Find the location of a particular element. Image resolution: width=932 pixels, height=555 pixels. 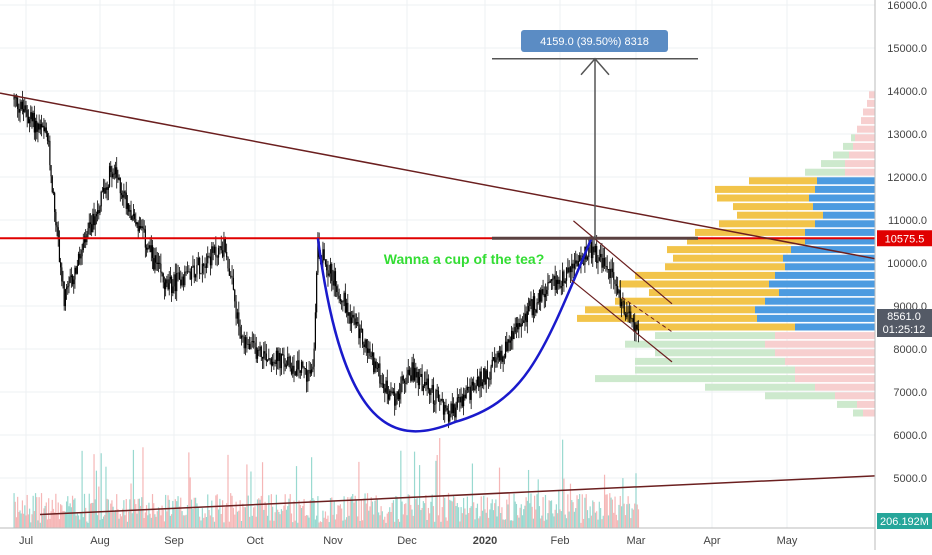

x-tick-label: Dec is located at coordinates (407, 541).